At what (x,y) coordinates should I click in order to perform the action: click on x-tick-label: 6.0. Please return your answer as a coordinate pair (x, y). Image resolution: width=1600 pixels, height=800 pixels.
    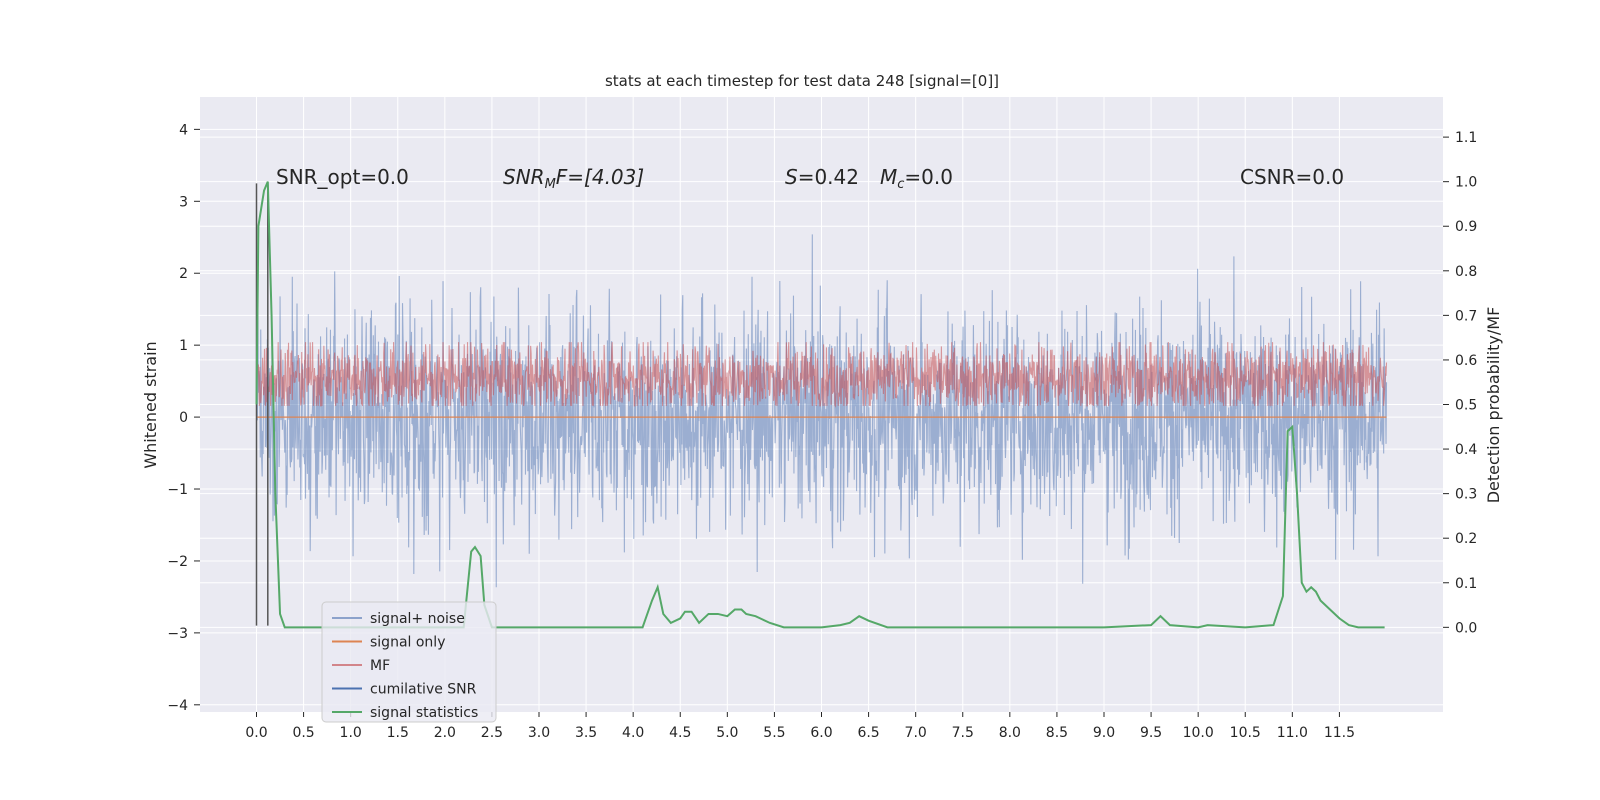
    Looking at the image, I should click on (821, 733).